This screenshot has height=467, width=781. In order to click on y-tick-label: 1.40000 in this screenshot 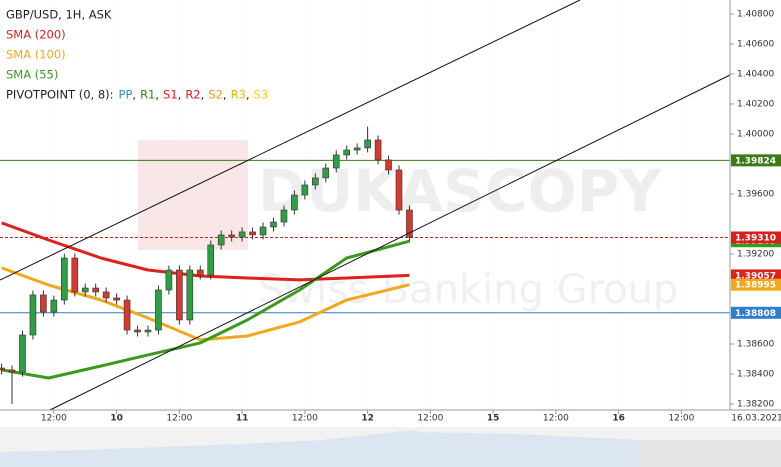, I will do `click(755, 134)`.